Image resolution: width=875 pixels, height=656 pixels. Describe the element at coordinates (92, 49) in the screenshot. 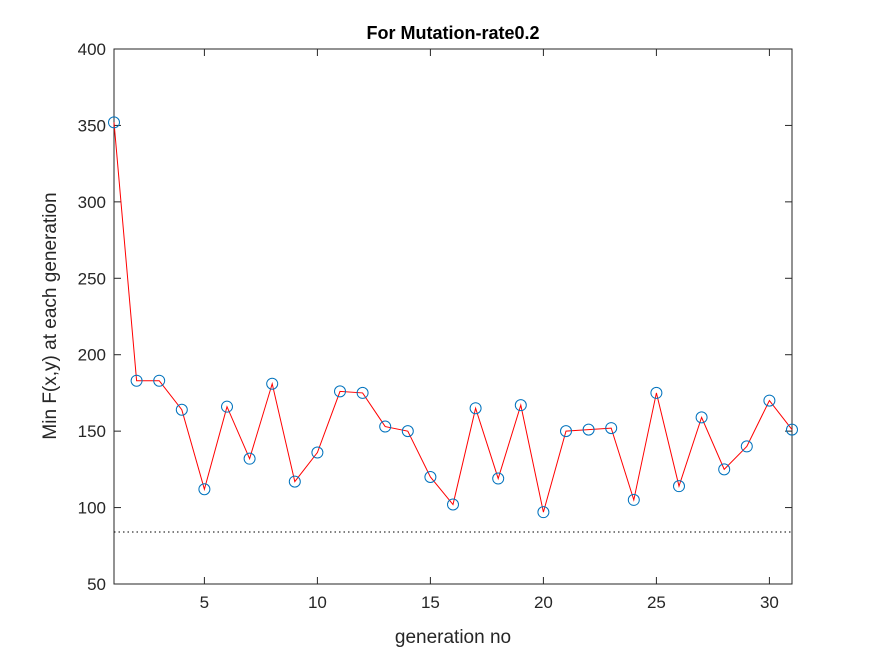

I see `y-tick-label: 400` at that location.